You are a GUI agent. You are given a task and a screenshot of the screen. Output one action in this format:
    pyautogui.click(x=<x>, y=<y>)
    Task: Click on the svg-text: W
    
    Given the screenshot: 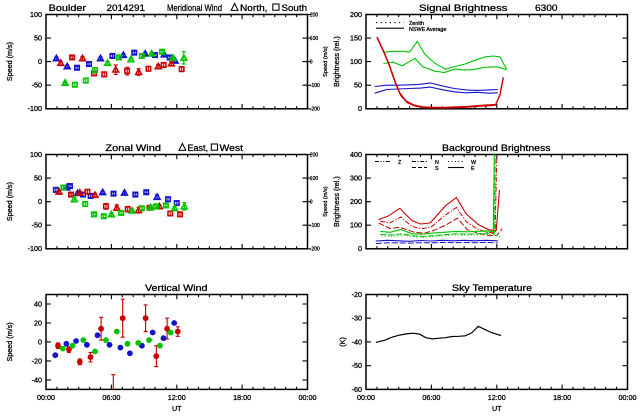 What is the action you would take?
    pyautogui.click(x=474, y=163)
    